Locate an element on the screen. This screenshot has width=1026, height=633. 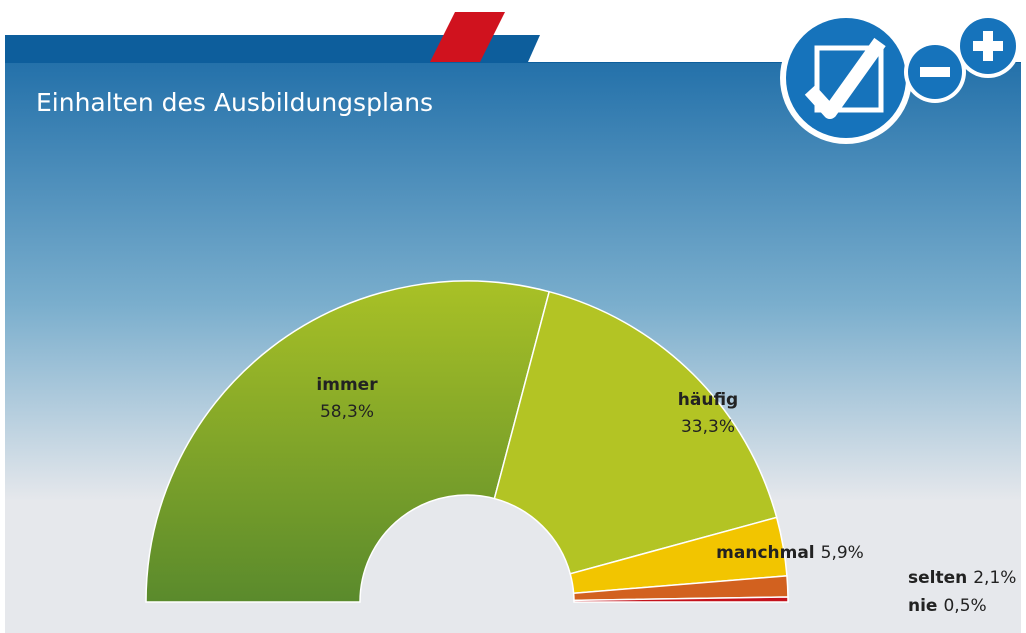
data-label: manchmal 5,9% is located at coordinates (790, 553).